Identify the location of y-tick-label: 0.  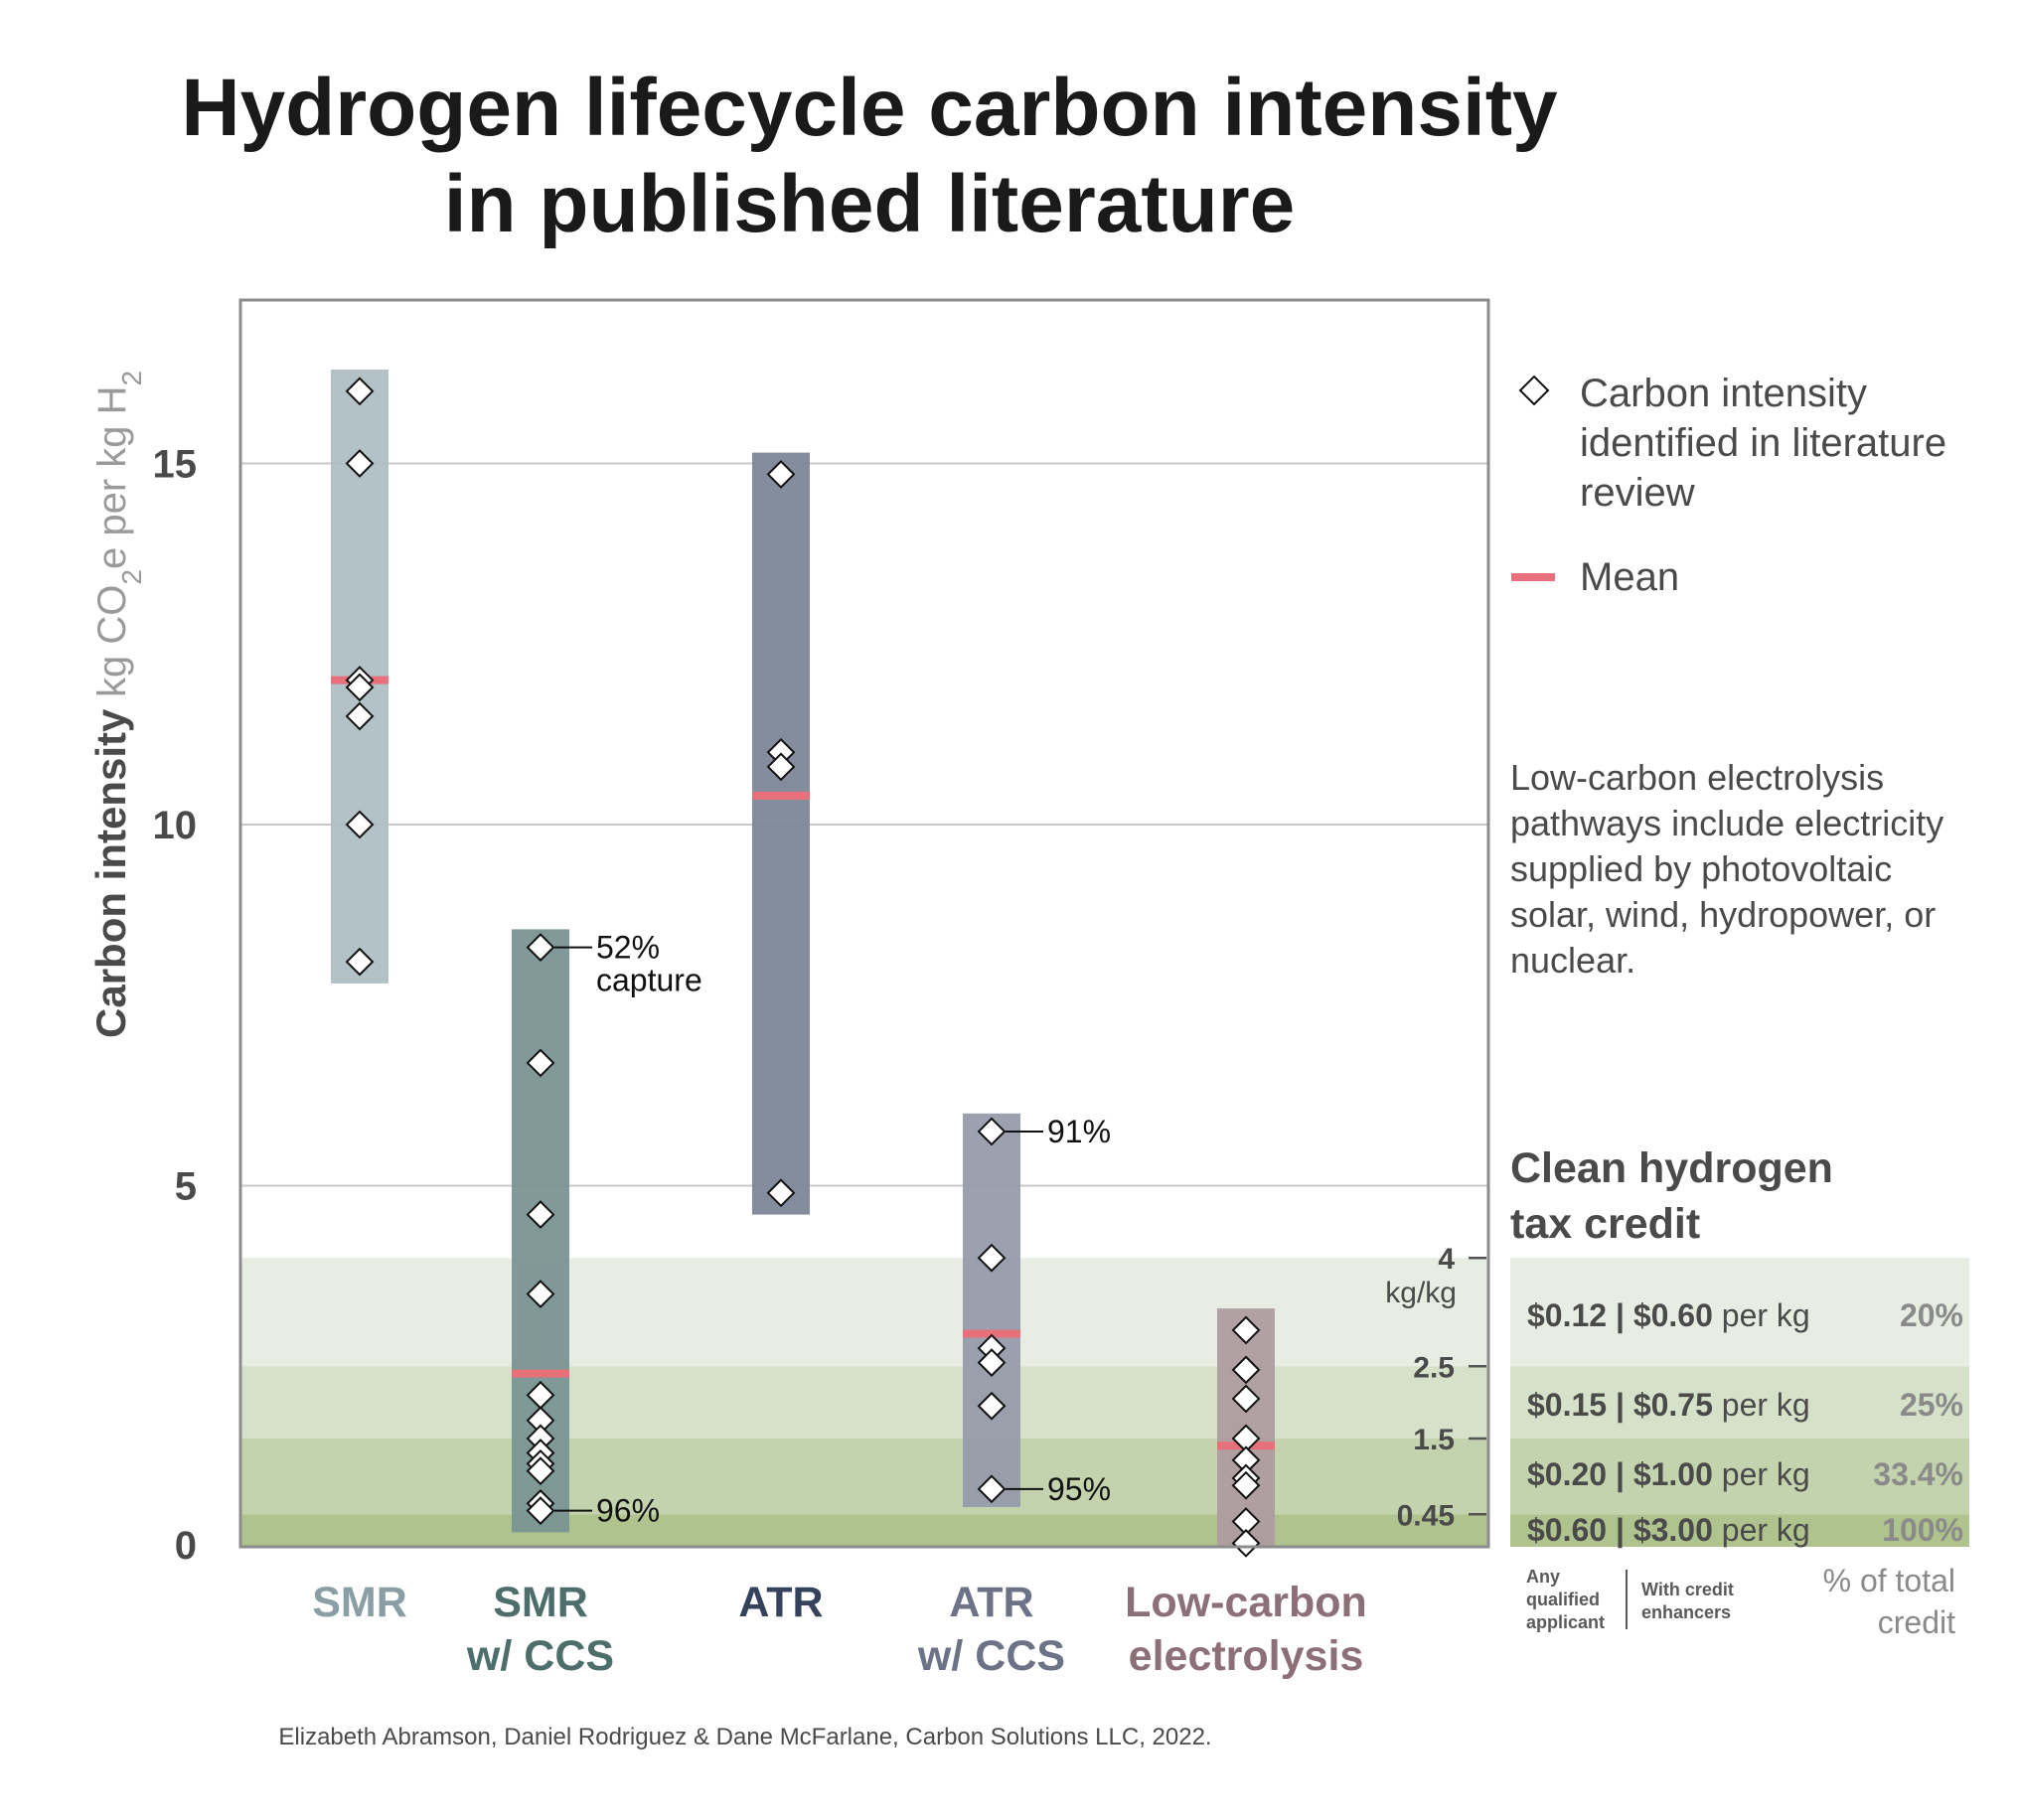
(186, 1546).